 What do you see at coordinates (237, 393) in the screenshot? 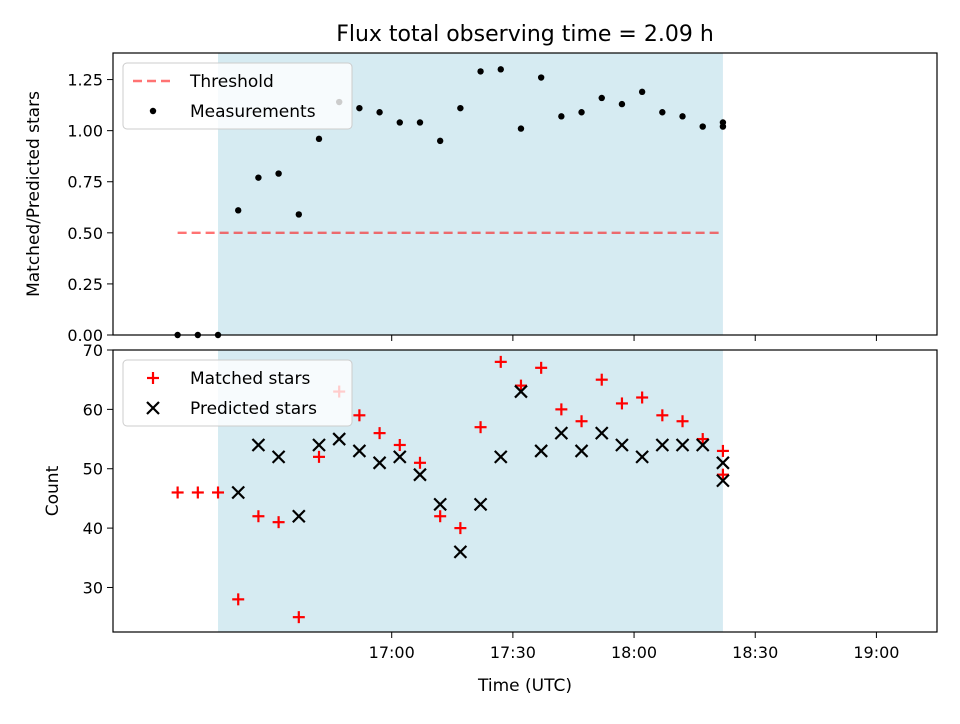
I see `legend: Matched stars Predicted stars` at bounding box center [237, 393].